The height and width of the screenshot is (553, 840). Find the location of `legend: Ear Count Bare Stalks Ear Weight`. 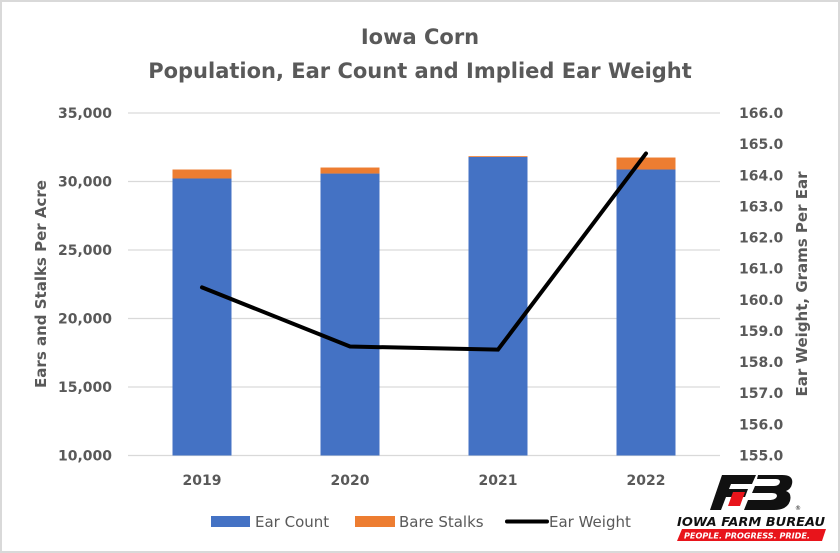

legend: Ear Count Bare Stalks Ear Weight is located at coordinates (421, 522).